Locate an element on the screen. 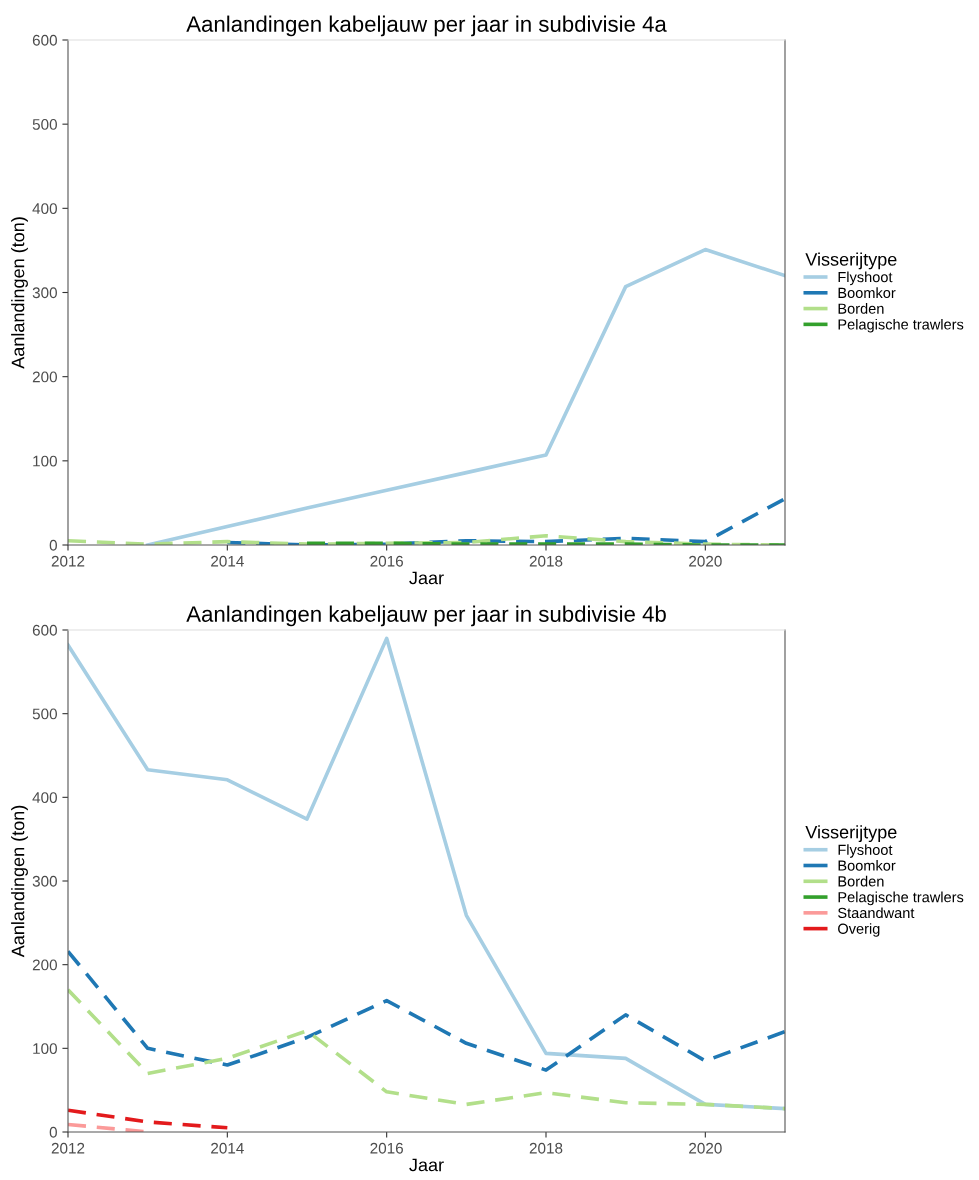 The width and height of the screenshot is (979, 1180). chart-title: Aanlandingen kabeljauw per jaar in subdivisie 4b is located at coordinates (426, 616).